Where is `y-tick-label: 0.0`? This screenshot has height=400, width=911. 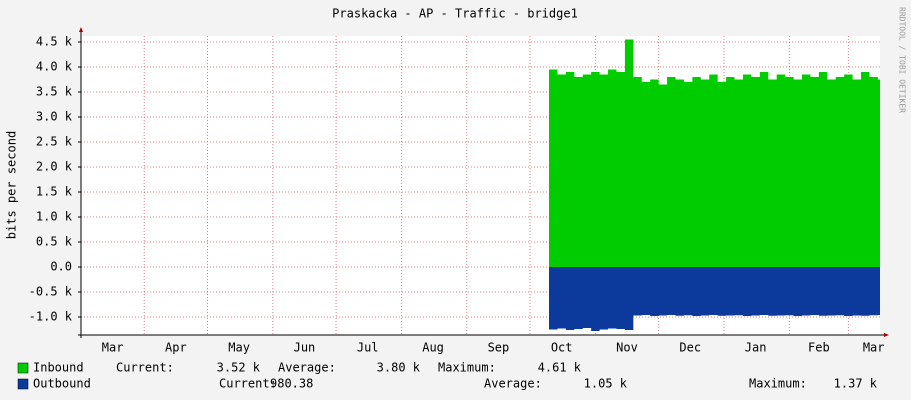
y-tick-label: 0.0 is located at coordinates (61, 267).